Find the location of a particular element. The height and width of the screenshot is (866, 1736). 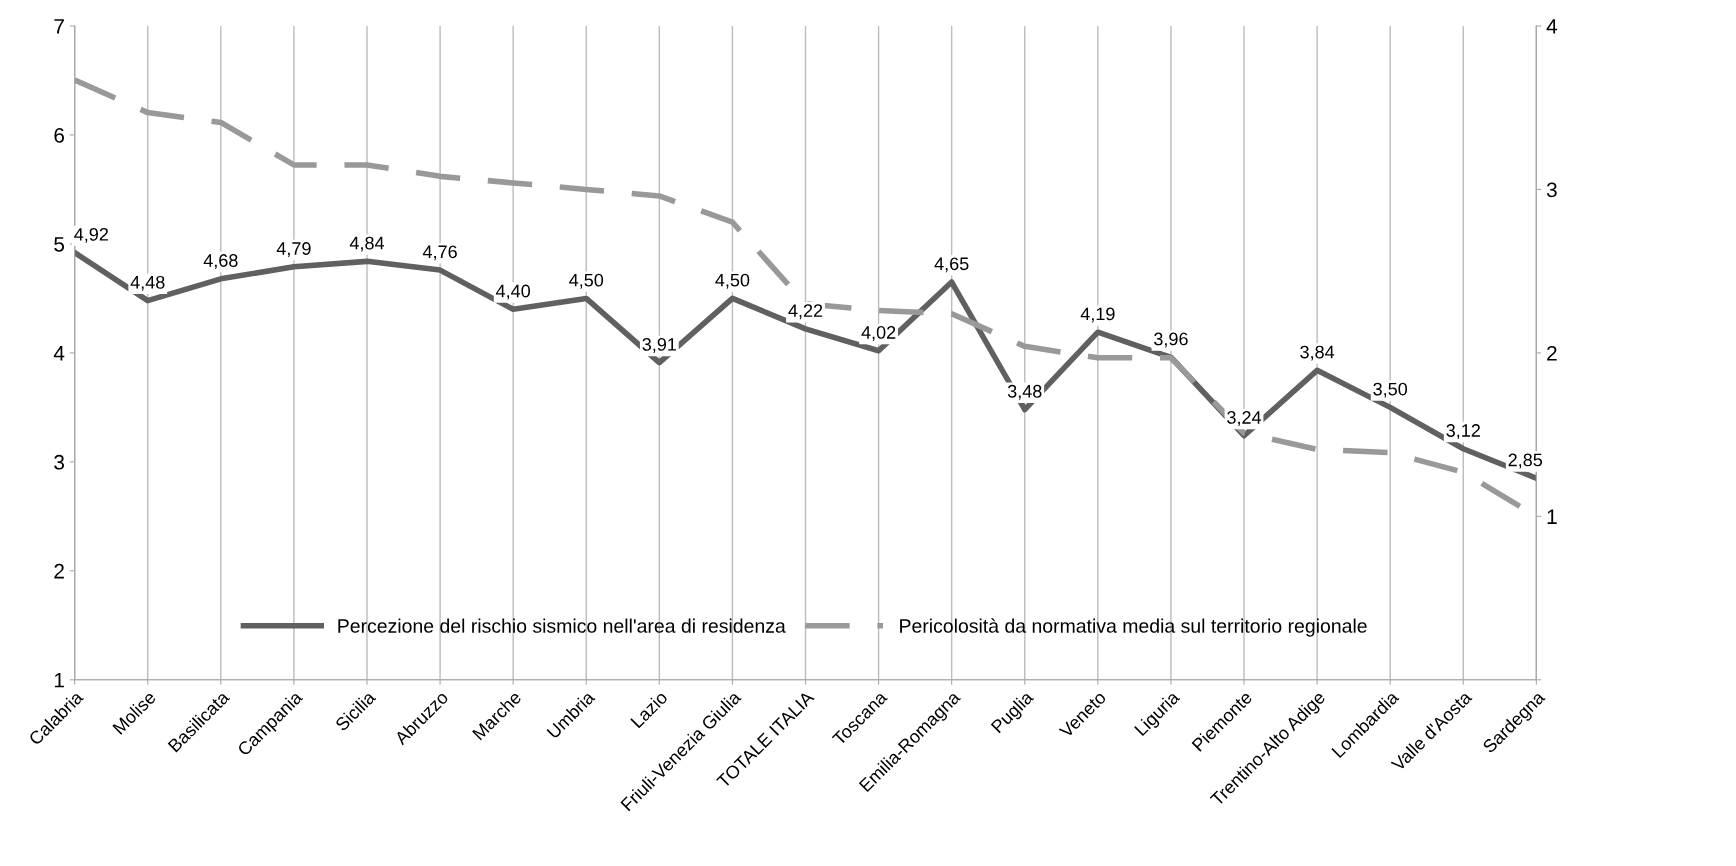

legend-label: Percezione del rischio sismico nell'area di residenza is located at coordinates (562, 625).